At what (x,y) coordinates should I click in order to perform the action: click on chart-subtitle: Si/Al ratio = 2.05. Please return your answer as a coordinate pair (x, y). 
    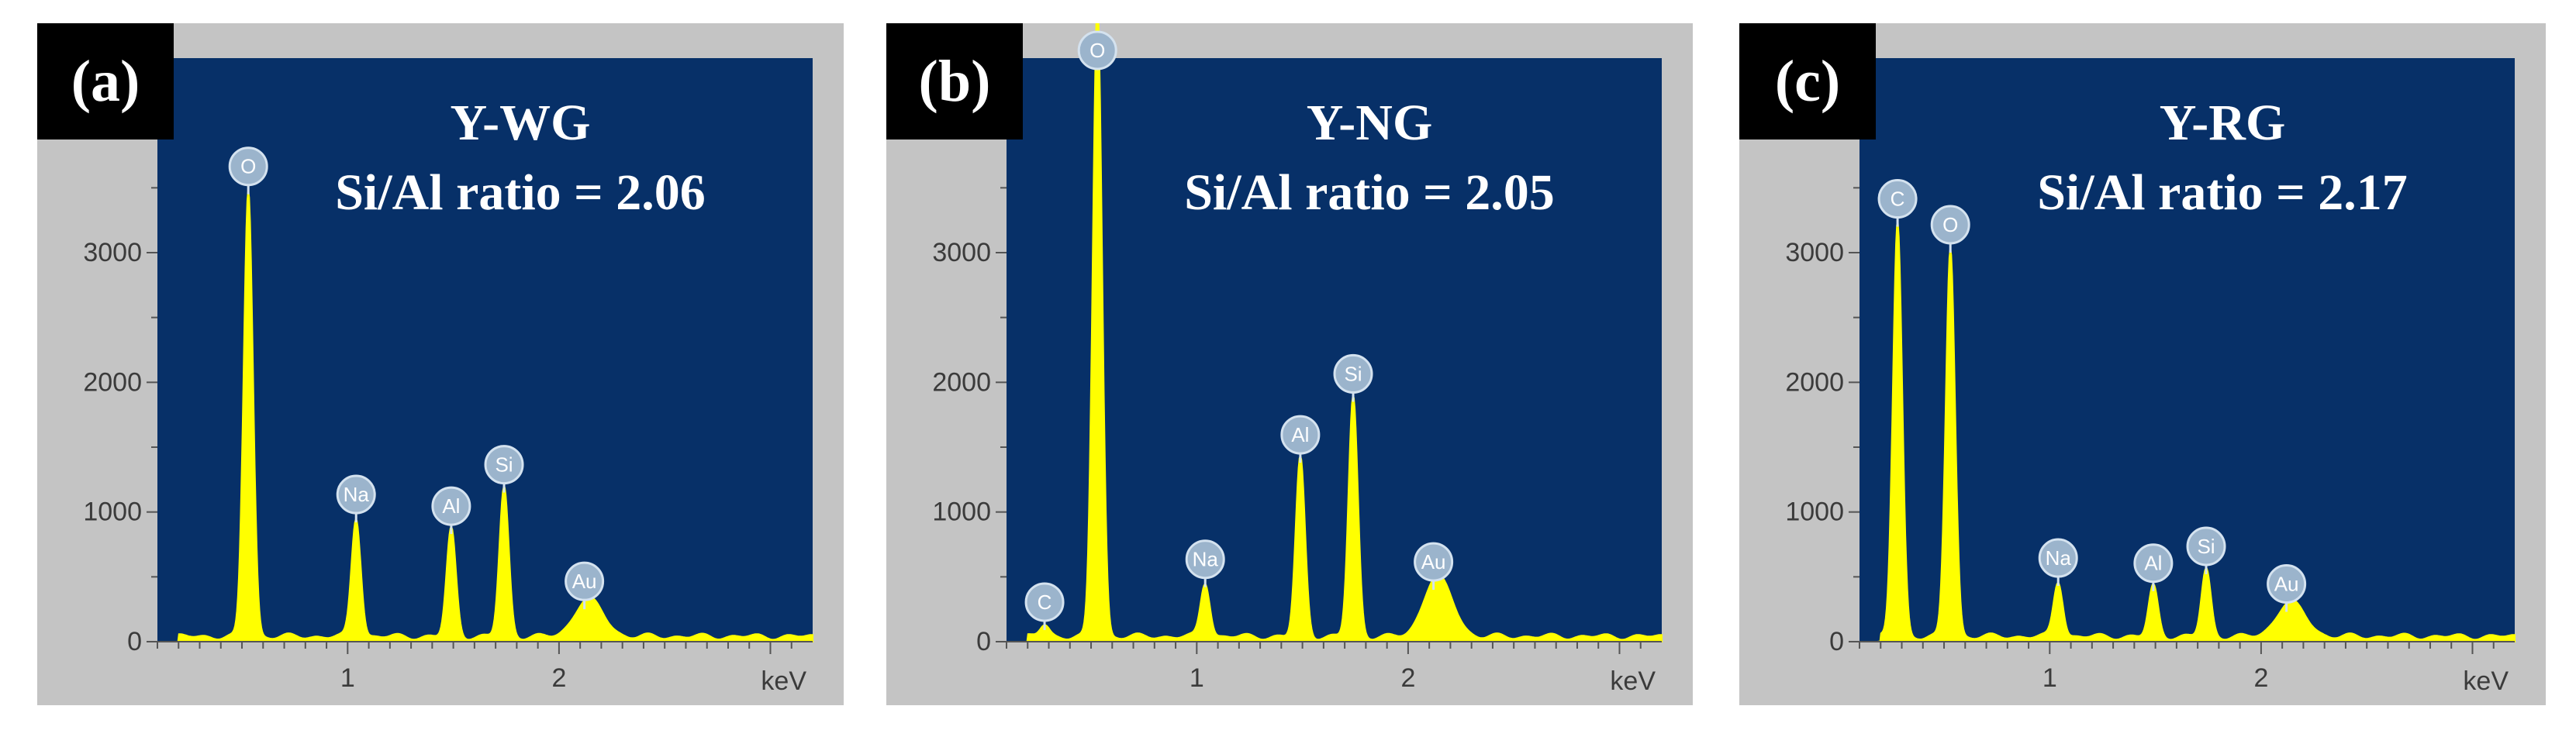
    Looking at the image, I should click on (1369, 192).